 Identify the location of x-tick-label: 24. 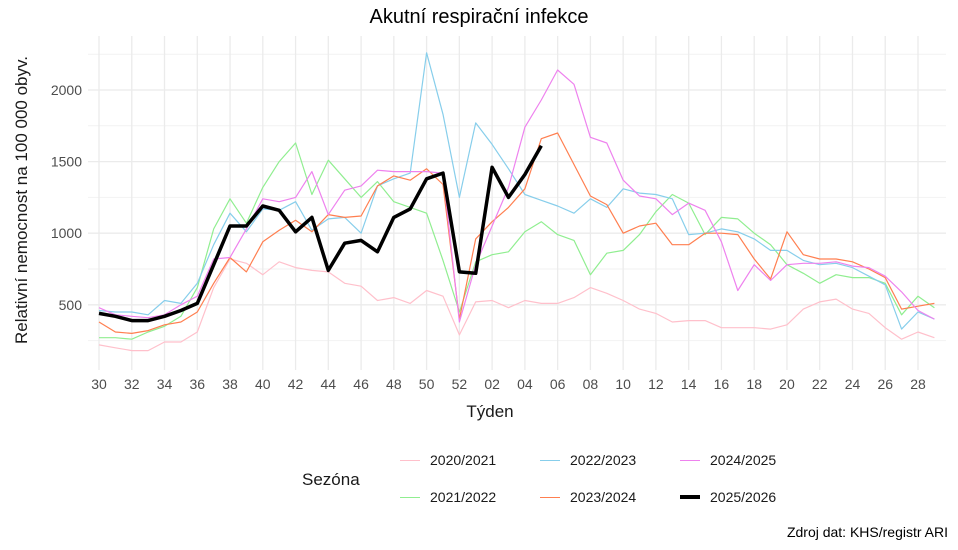
(853, 384).